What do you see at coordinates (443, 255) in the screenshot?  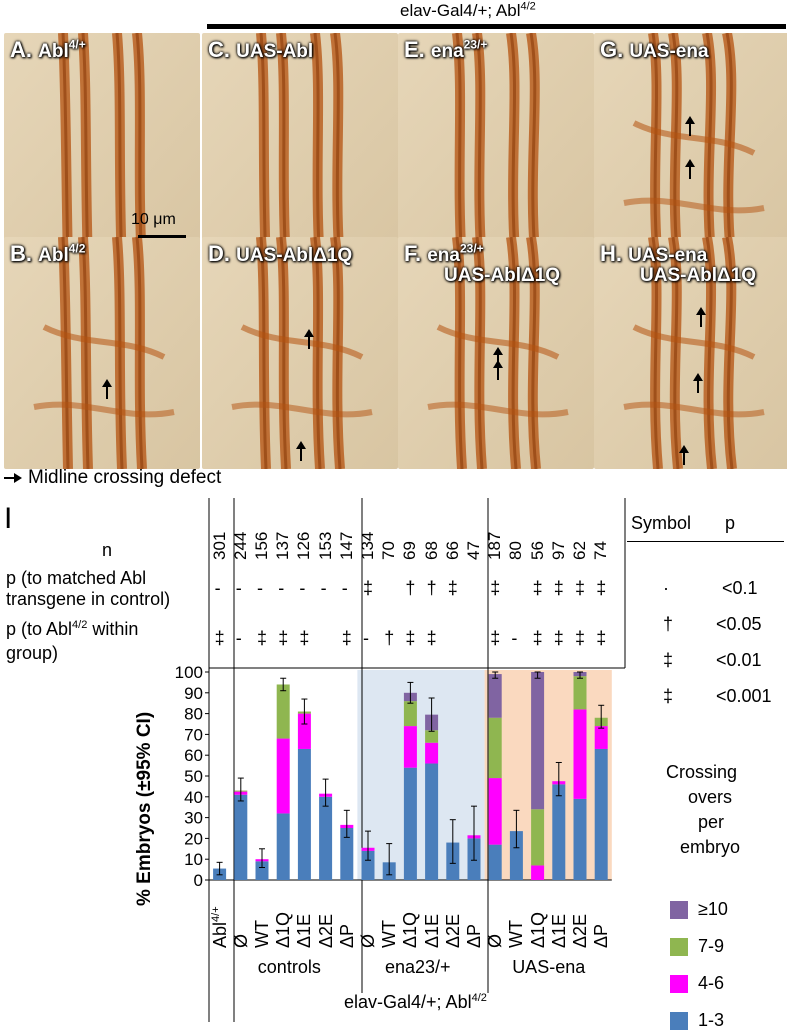 I see `panel-genotype: ena` at bounding box center [443, 255].